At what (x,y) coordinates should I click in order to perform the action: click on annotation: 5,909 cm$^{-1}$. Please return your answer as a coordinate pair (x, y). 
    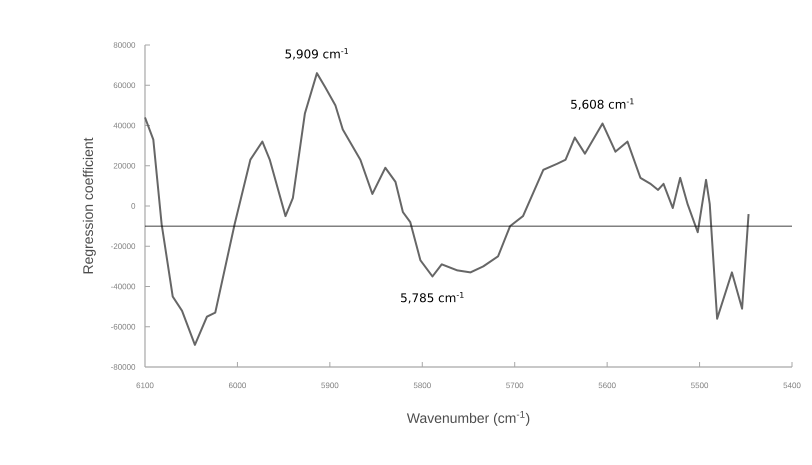
    Looking at the image, I should click on (316, 54).